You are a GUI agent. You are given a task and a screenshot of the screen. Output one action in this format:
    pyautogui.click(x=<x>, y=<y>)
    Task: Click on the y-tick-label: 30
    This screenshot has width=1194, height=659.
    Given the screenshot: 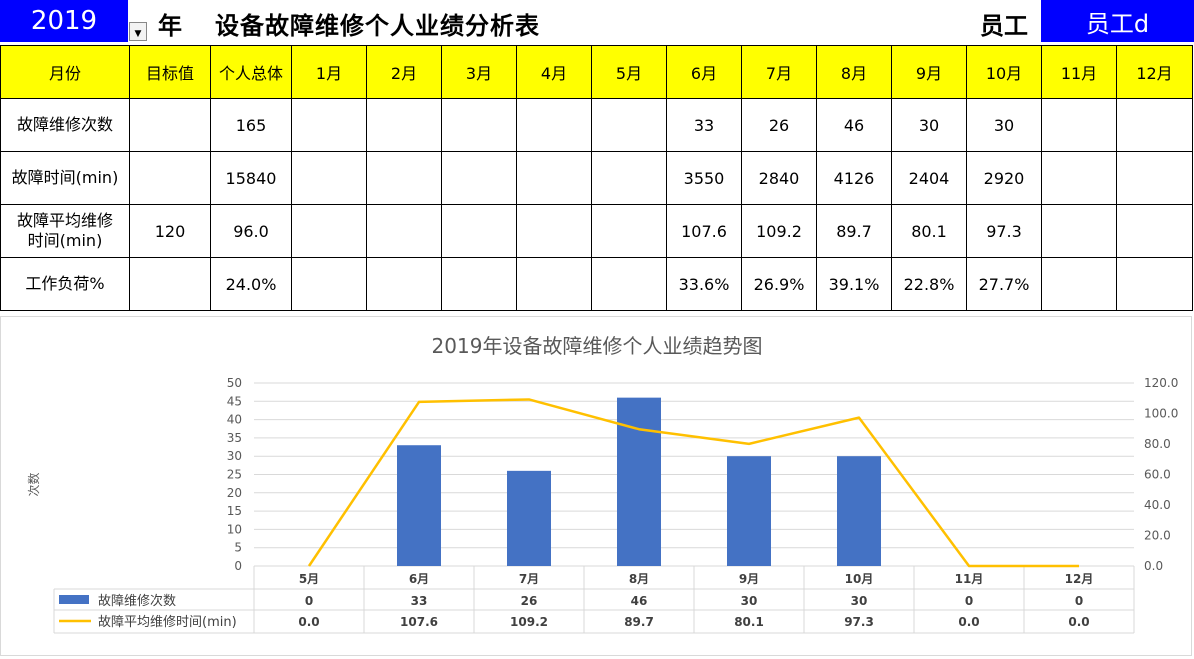 What is the action you would take?
    pyautogui.click(x=234, y=456)
    